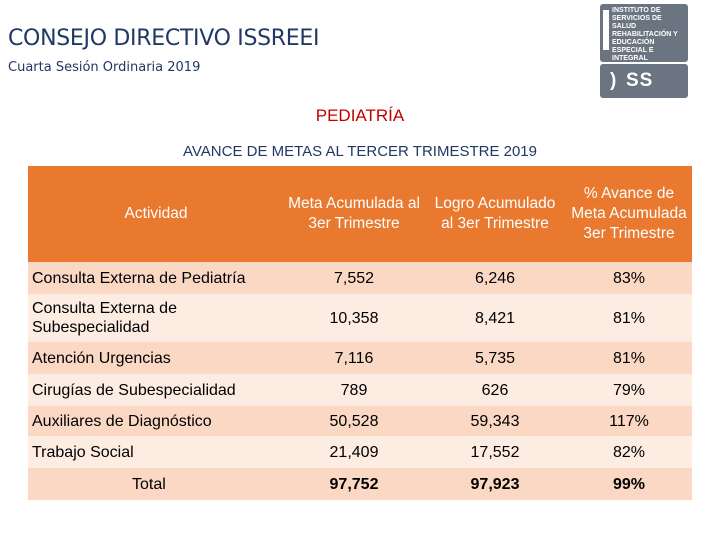 The image size is (720, 540). Describe the element at coordinates (354, 390) in the screenshot. I see `cell-meta: 789` at that location.